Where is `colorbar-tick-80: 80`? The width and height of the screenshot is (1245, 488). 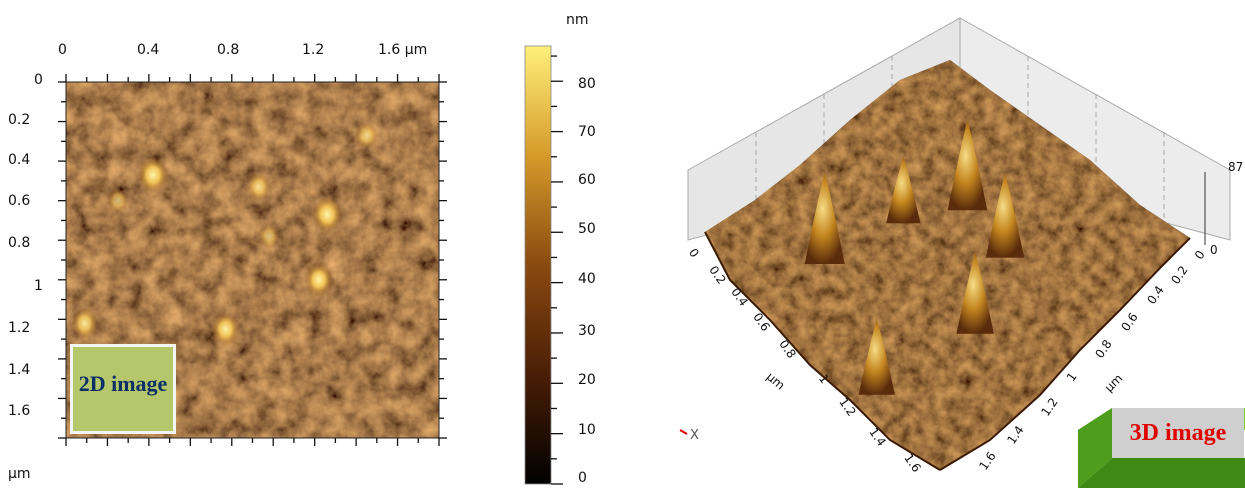
colorbar-tick-80: 80 is located at coordinates (587, 84).